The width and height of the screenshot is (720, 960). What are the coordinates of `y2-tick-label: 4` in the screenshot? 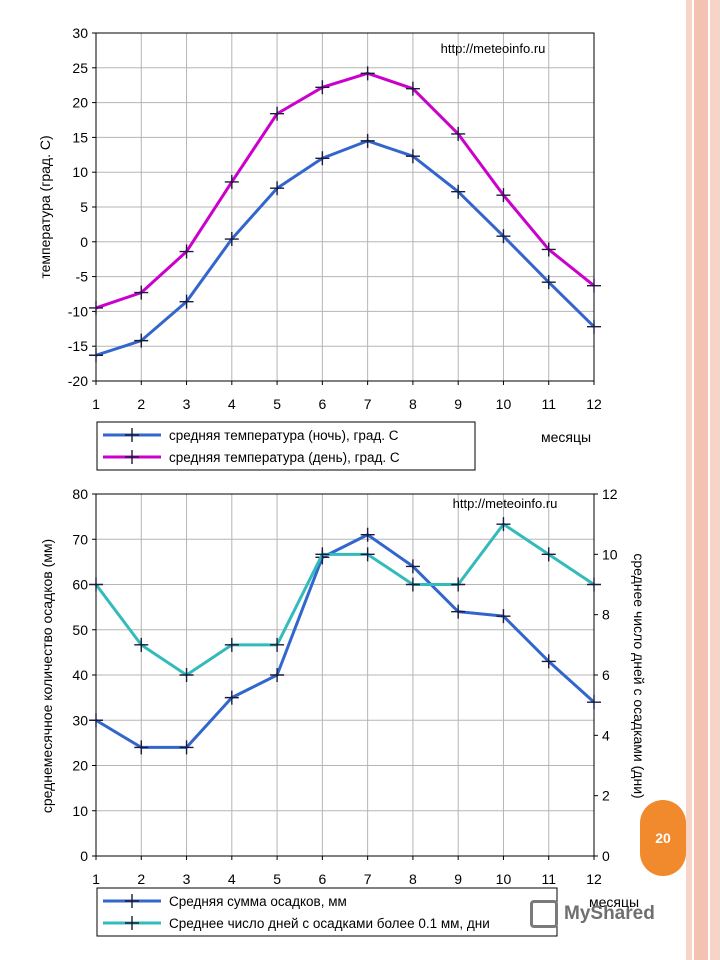 It's located at (606, 735).